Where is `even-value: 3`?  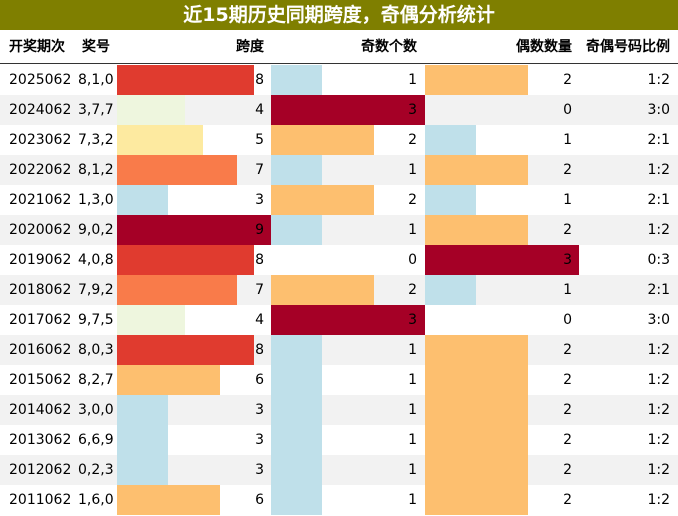
even-value: 3 is located at coordinates (567, 260).